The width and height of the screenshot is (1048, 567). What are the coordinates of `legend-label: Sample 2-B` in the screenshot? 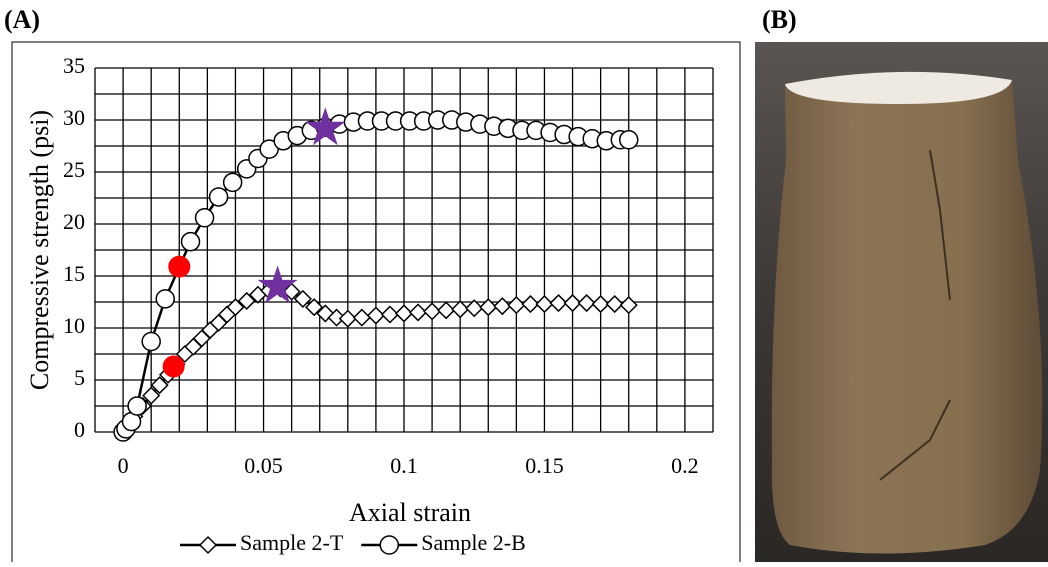 It's located at (473, 542).